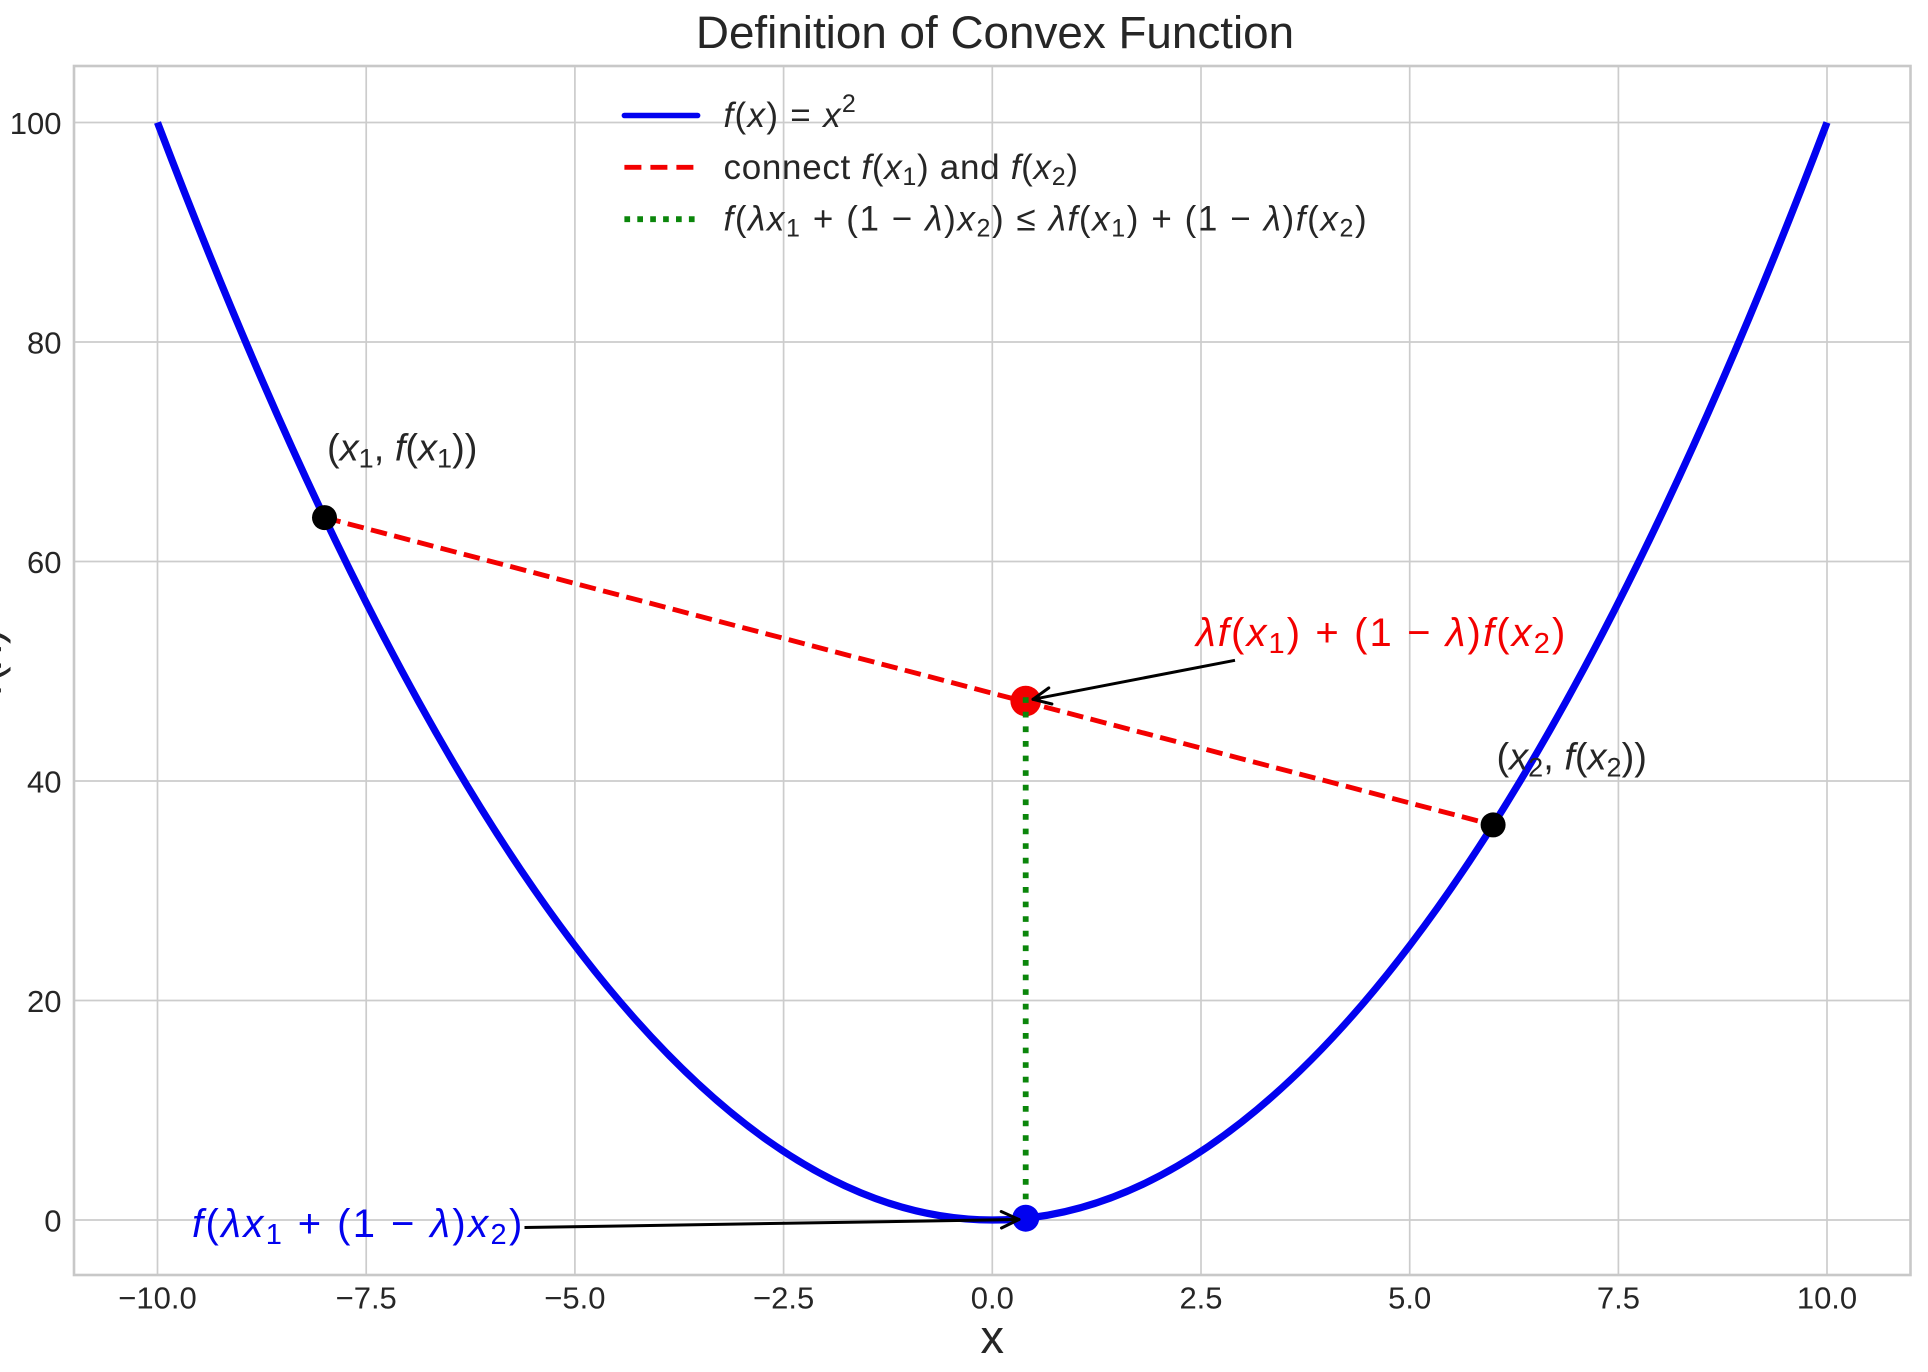 This screenshot has width=1928, height=1372. What do you see at coordinates (791, 112) in the screenshot?
I see `svg-text: f(x) = x2​` at bounding box center [791, 112].